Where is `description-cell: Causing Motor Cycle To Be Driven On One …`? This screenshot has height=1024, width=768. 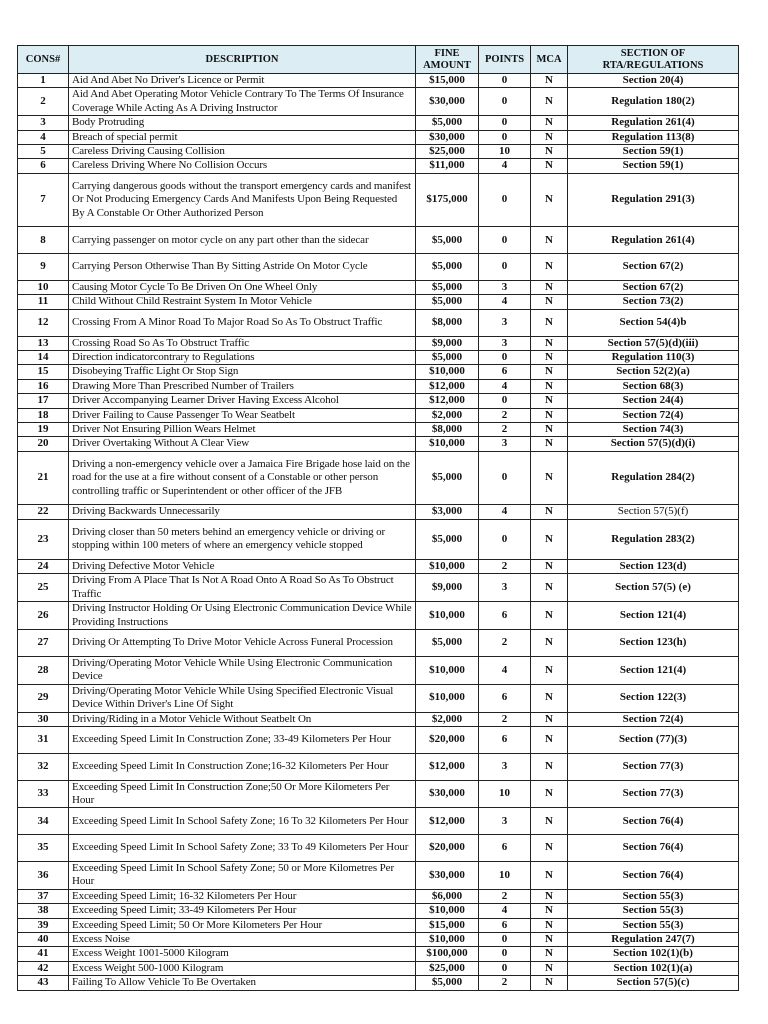 description-cell: Causing Motor Cycle To Be Driven On One … is located at coordinates (242, 288).